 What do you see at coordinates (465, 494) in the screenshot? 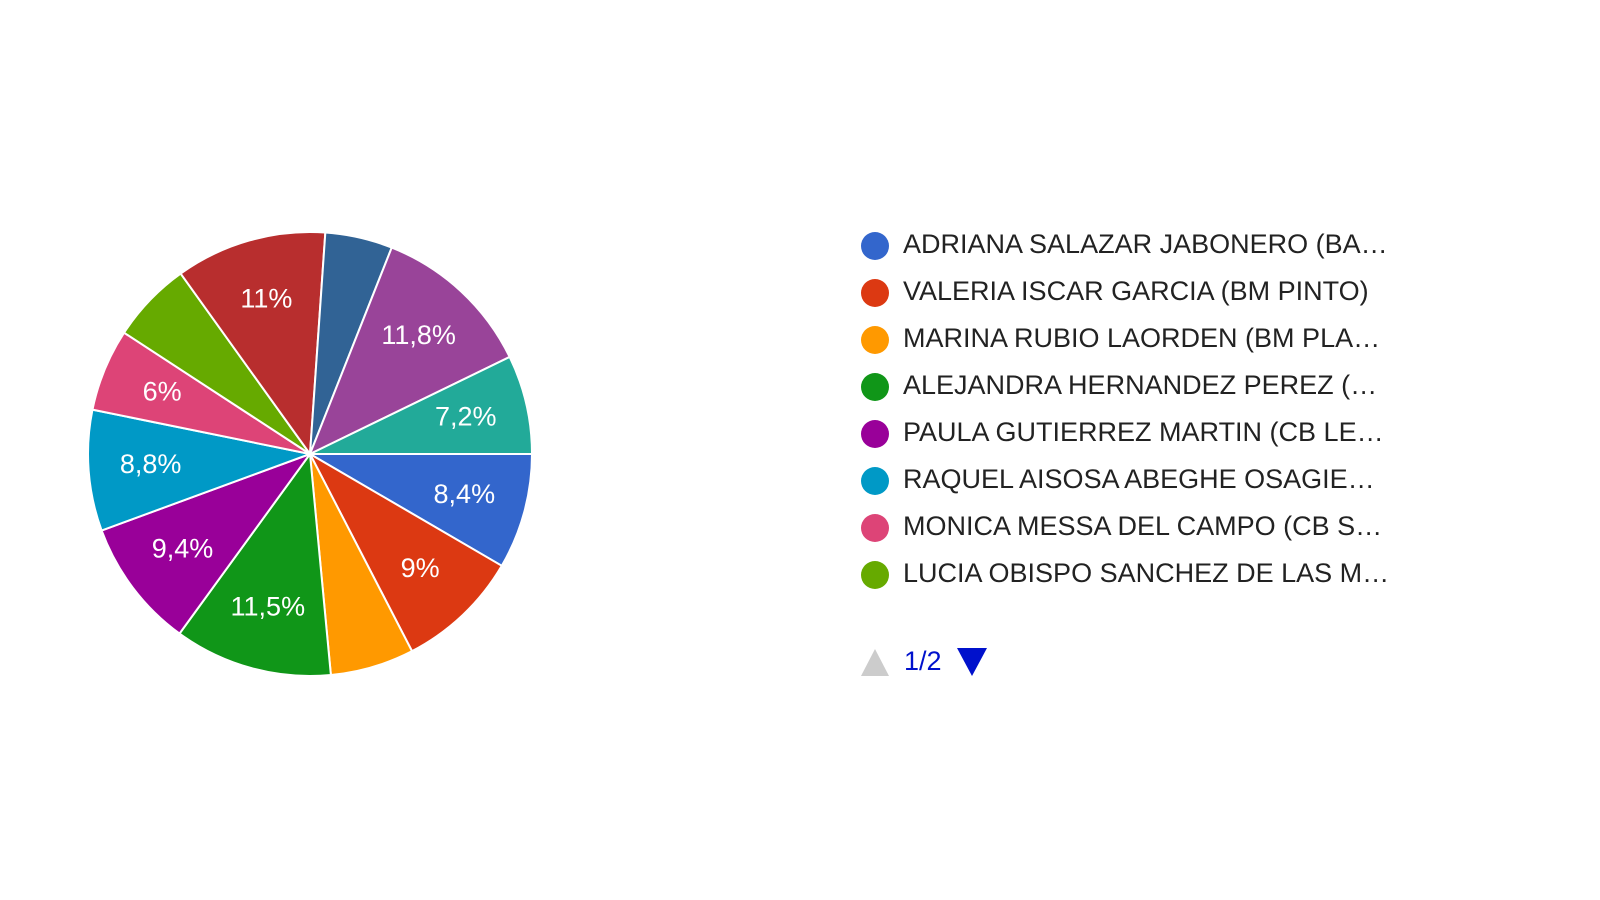
I see `slice-label: 8,4%` at bounding box center [465, 494].